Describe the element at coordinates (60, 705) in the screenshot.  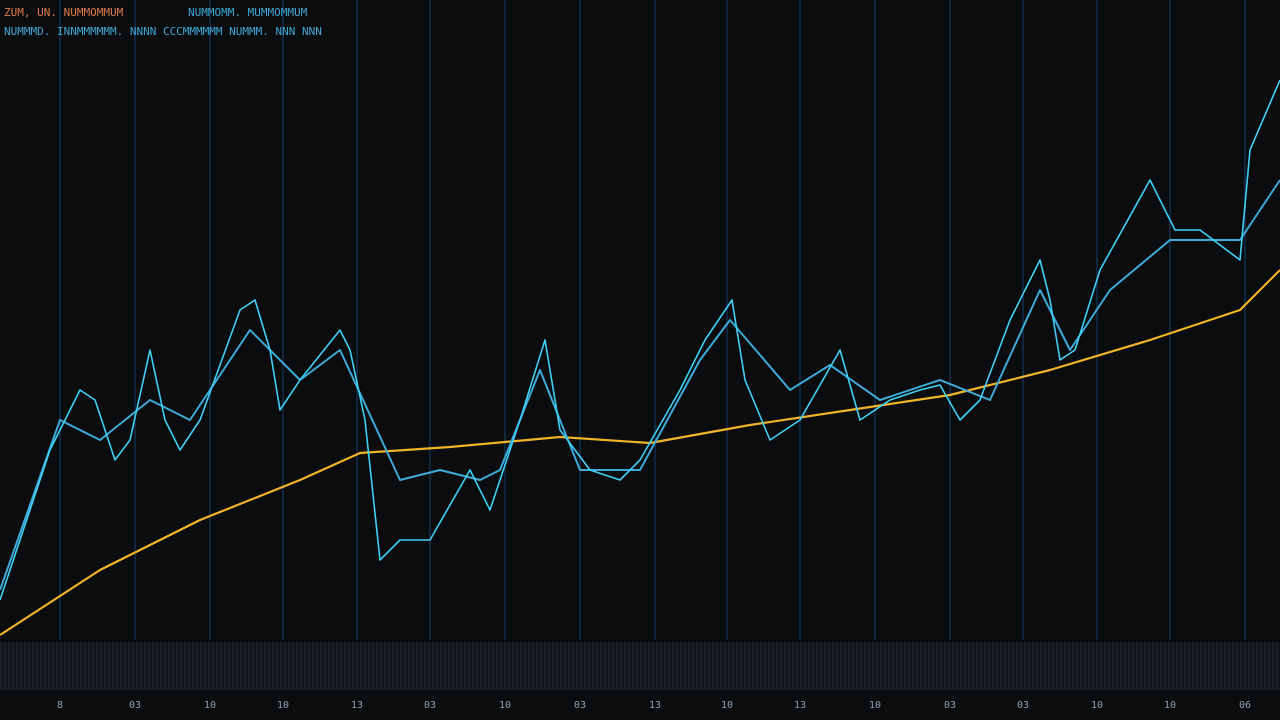
I see `x-tick-label: 8` at that location.